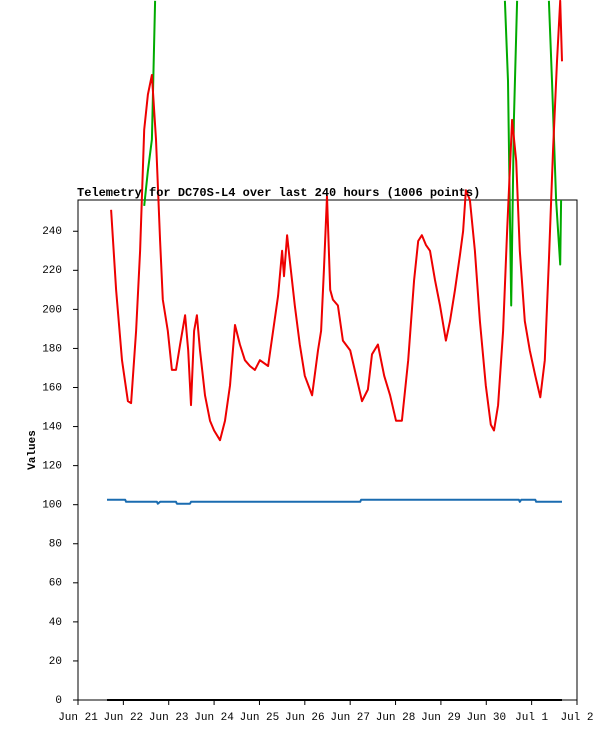  Describe the element at coordinates (52, 310) in the screenshot. I see `y-tick-label: 200` at that location.